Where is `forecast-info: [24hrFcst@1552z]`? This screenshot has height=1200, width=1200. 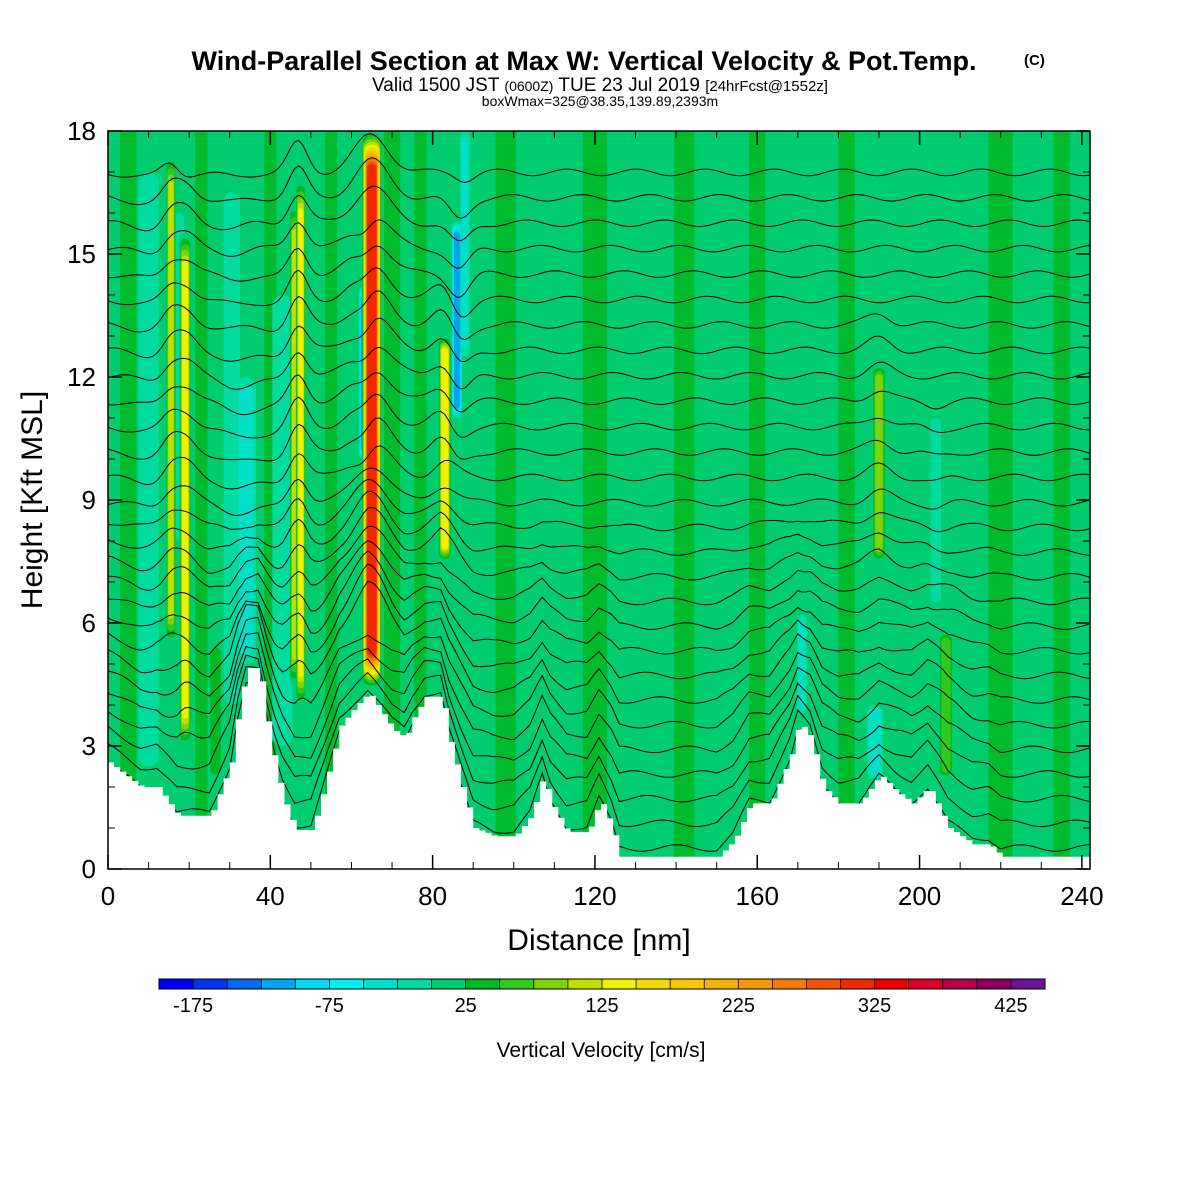
forecast-info: [24hrFcst@1552z] is located at coordinates (766, 86).